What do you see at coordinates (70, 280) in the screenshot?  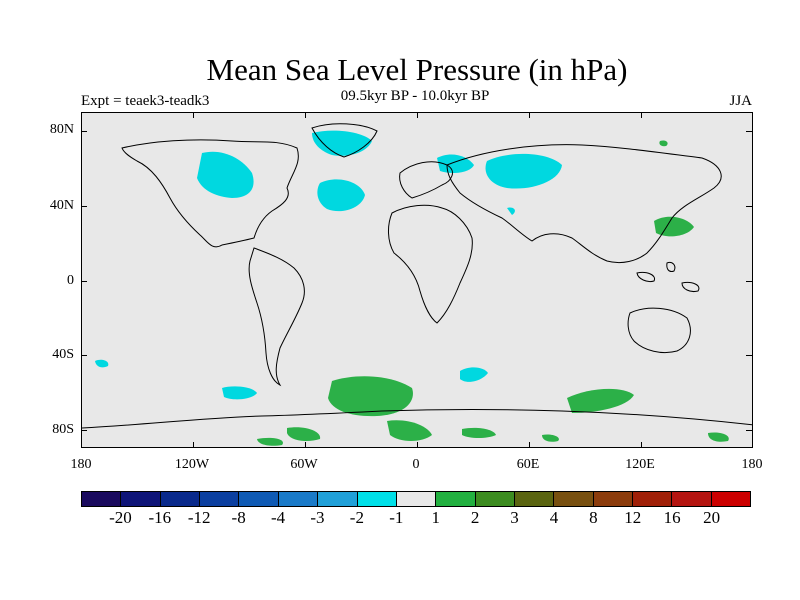 I see `lat-label: 0` at bounding box center [70, 280].